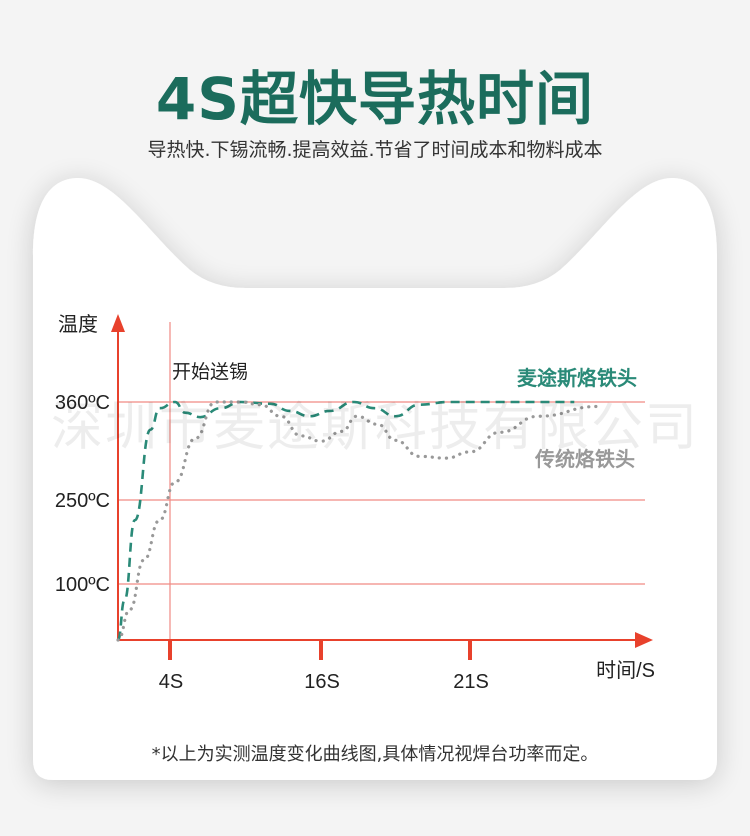 The height and width of the screenshot is (836, 750). I want to click on y-axis-arrow, so click(118, 323).